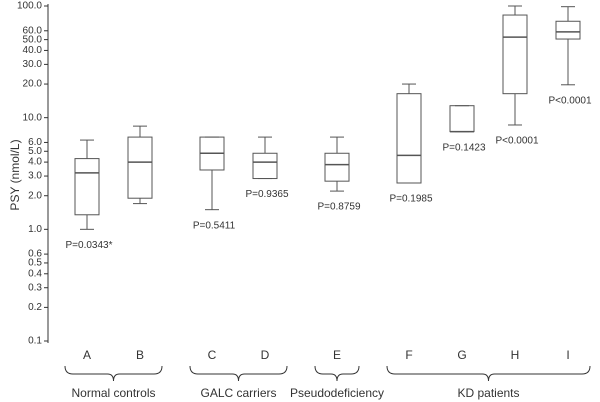 Image resolution: width=600 pixels, height=402 pixels. What do you see at coordinates (238, 393) in the screenshot?
I see `group-label: GALC carriers` at bounding box center [238, 393].